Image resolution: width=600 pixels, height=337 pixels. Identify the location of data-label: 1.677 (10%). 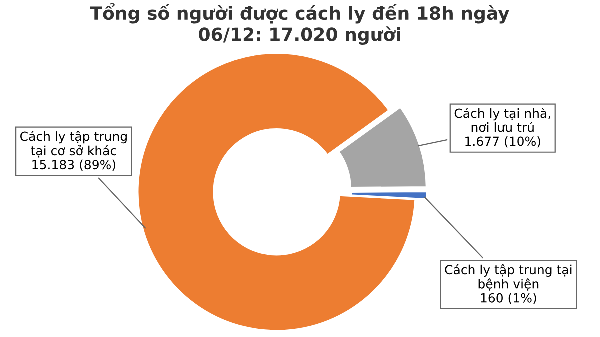
(503, 142).